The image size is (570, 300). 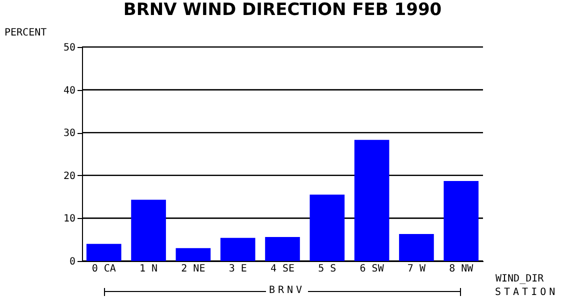 I want to click on x-tick-label: 6 SW, so click(x=372, y=269).